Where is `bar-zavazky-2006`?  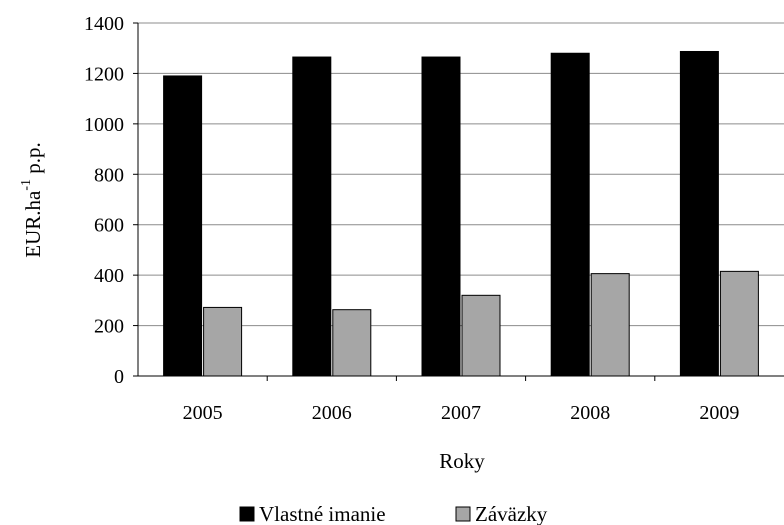 bar-zavazky-2006 is located at coordinates (352, 343).